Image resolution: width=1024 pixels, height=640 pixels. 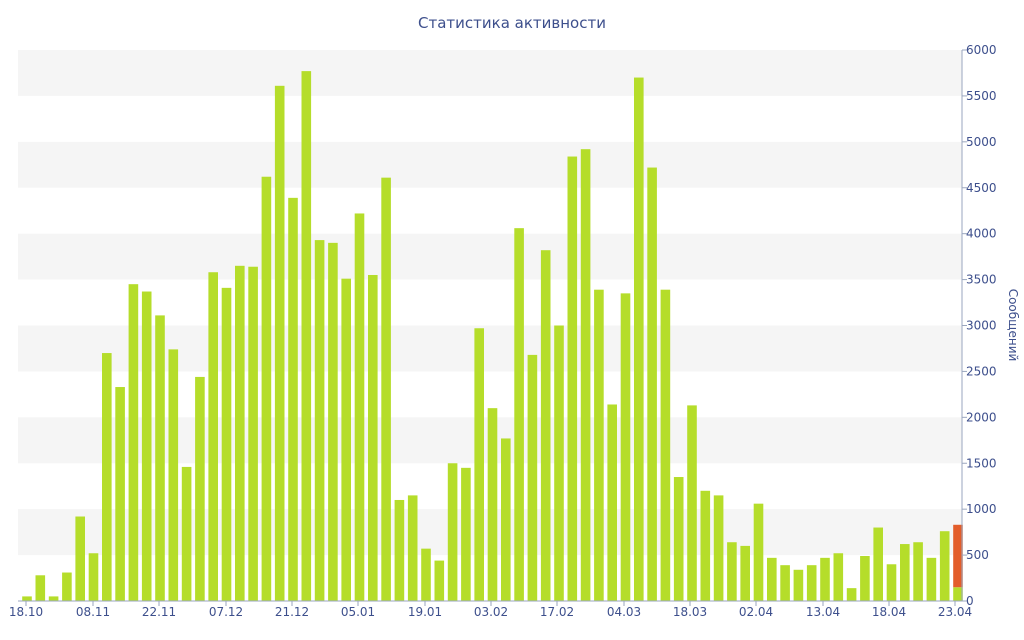 I want to click on x-tick-label: 08.11, so click(x=93, y=612).